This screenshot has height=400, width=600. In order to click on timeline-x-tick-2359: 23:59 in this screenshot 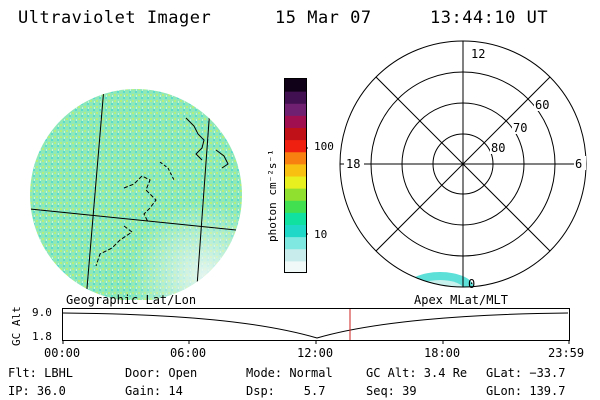, I will do `click(566, 353)`.